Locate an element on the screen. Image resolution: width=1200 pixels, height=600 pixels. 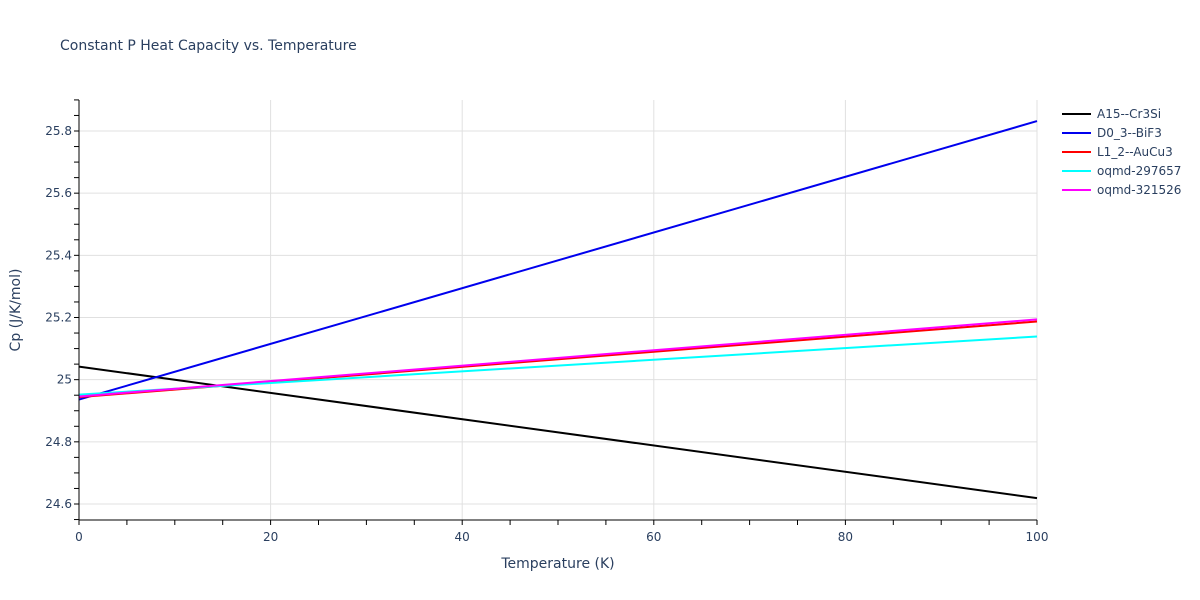
legend-label: oqmd-297657 is located at coordinates (1139, 171).